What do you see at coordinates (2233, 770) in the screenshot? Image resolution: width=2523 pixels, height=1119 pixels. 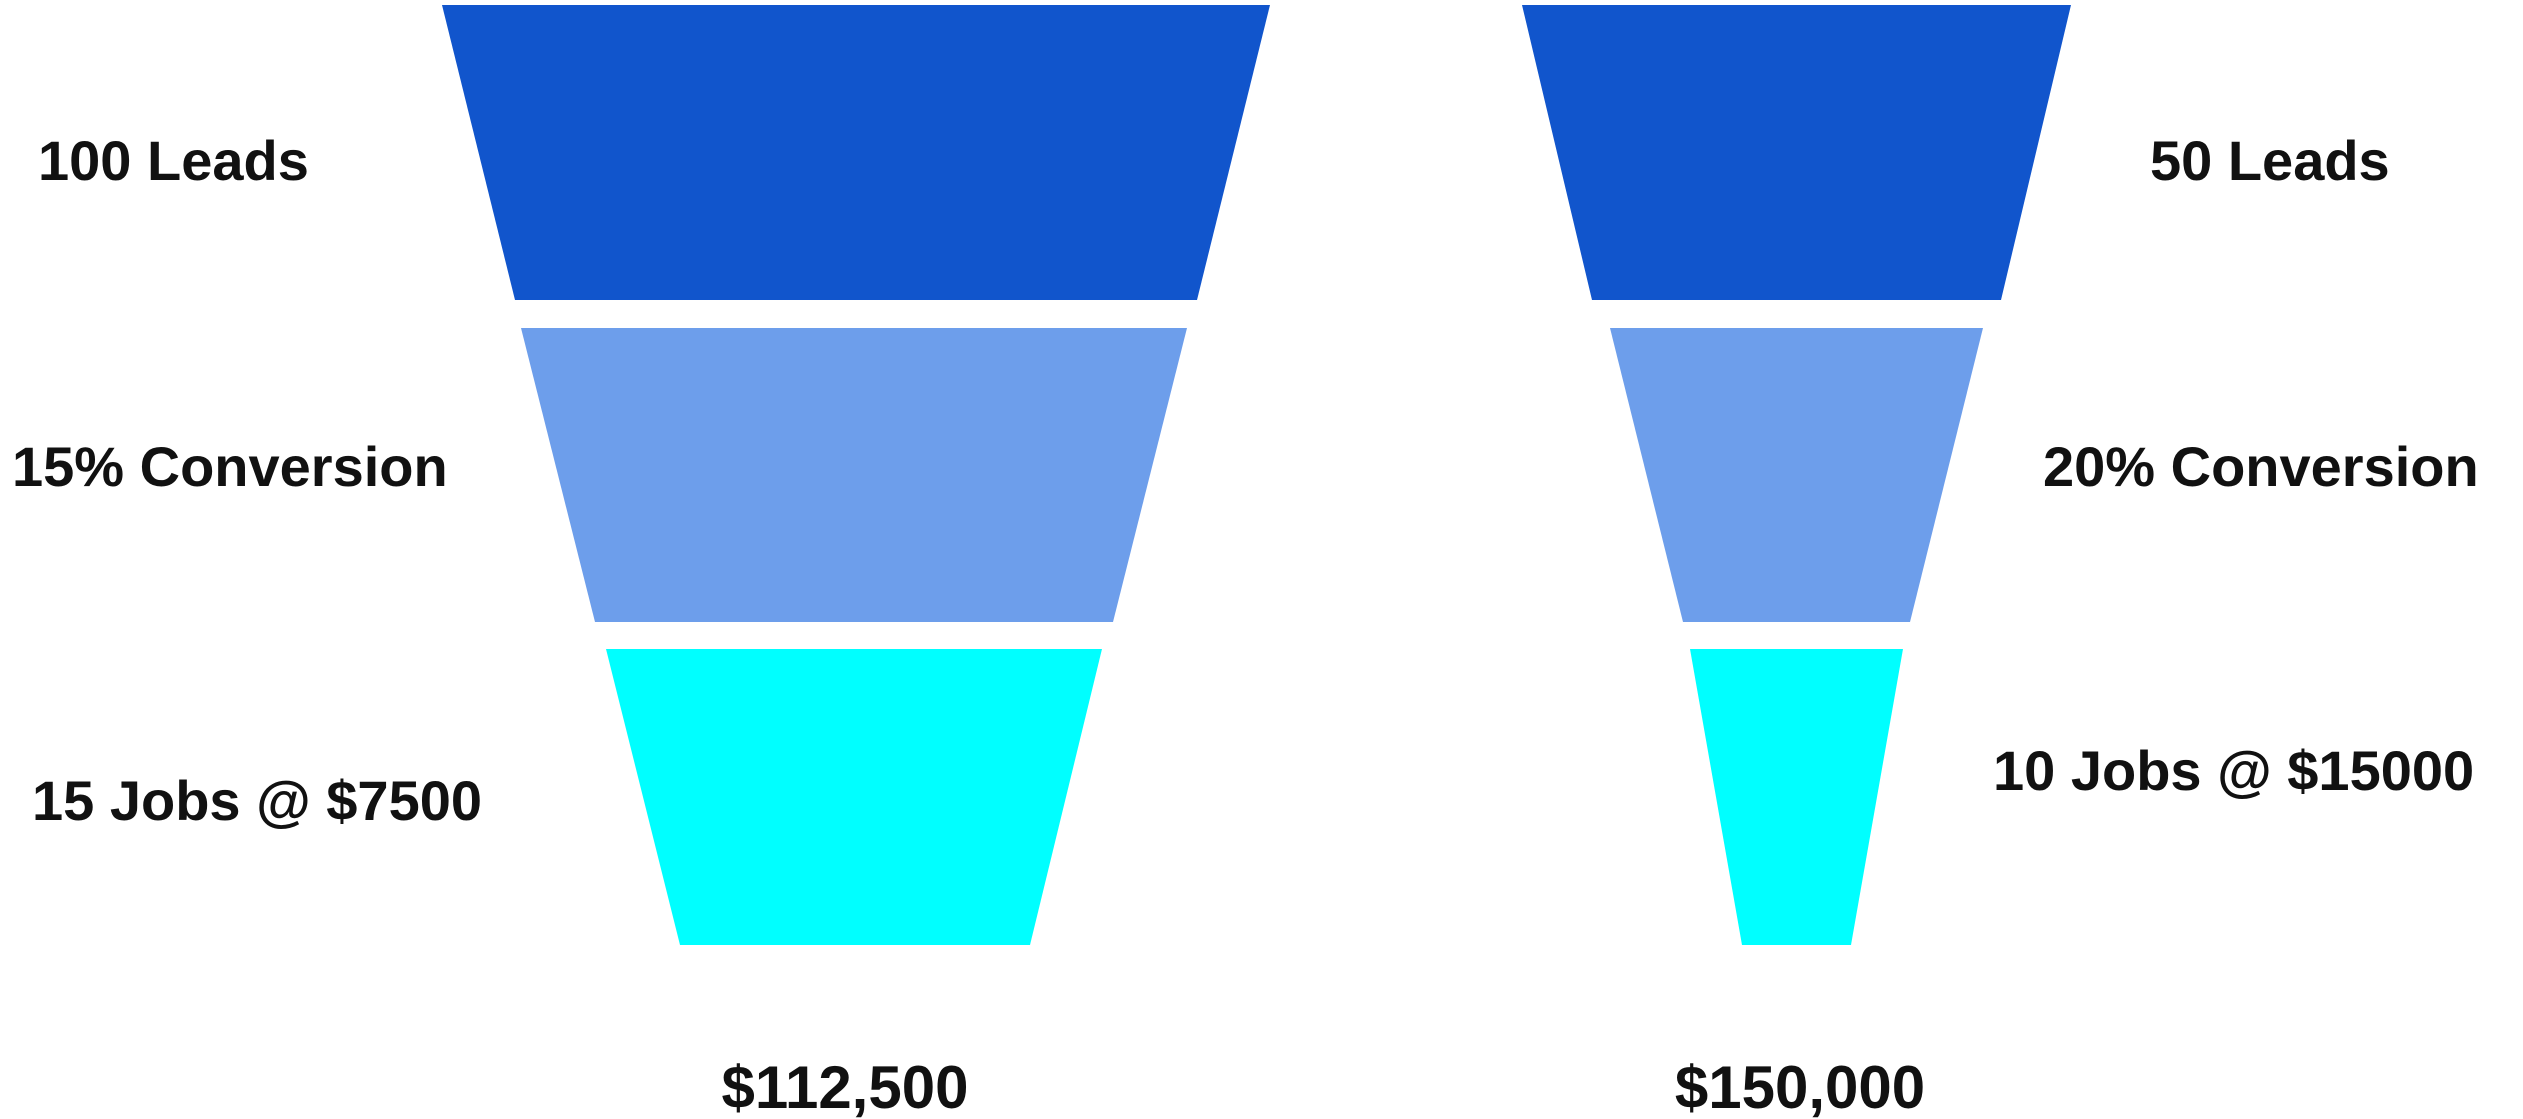 I see `funnel-right-label-jobs: 10 Jobs @ $15000` at bounding box center [2233, 770].